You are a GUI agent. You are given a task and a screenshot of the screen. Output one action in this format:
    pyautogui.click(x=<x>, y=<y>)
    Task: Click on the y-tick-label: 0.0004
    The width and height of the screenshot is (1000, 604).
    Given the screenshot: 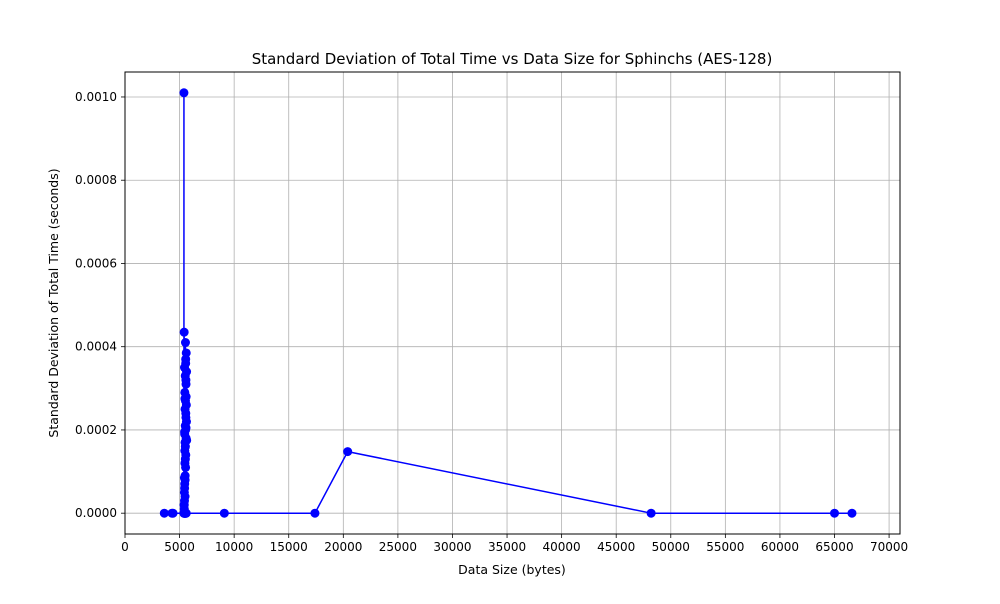 What is the action you would take?
    pyautogui.click(x=96, y=347)
    